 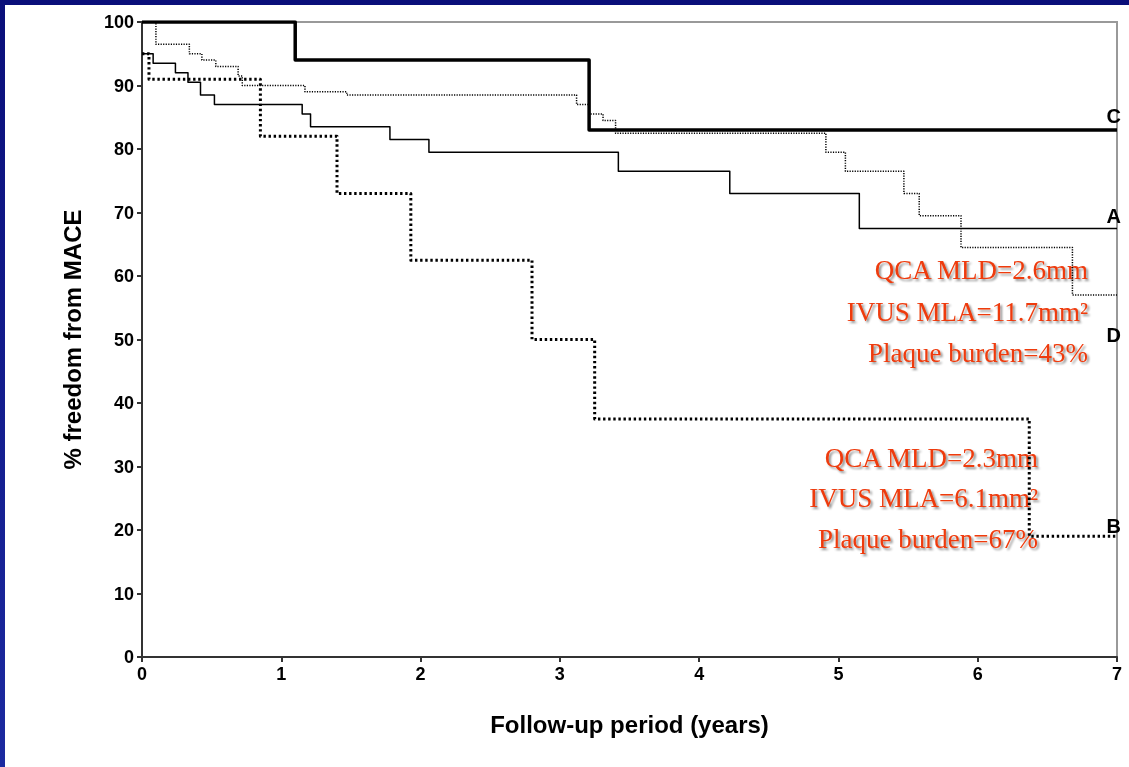 What do you see at coordinates (1113, 216) in the screenshot?
I see `series-label: A` at bounding box center [1113, 216].